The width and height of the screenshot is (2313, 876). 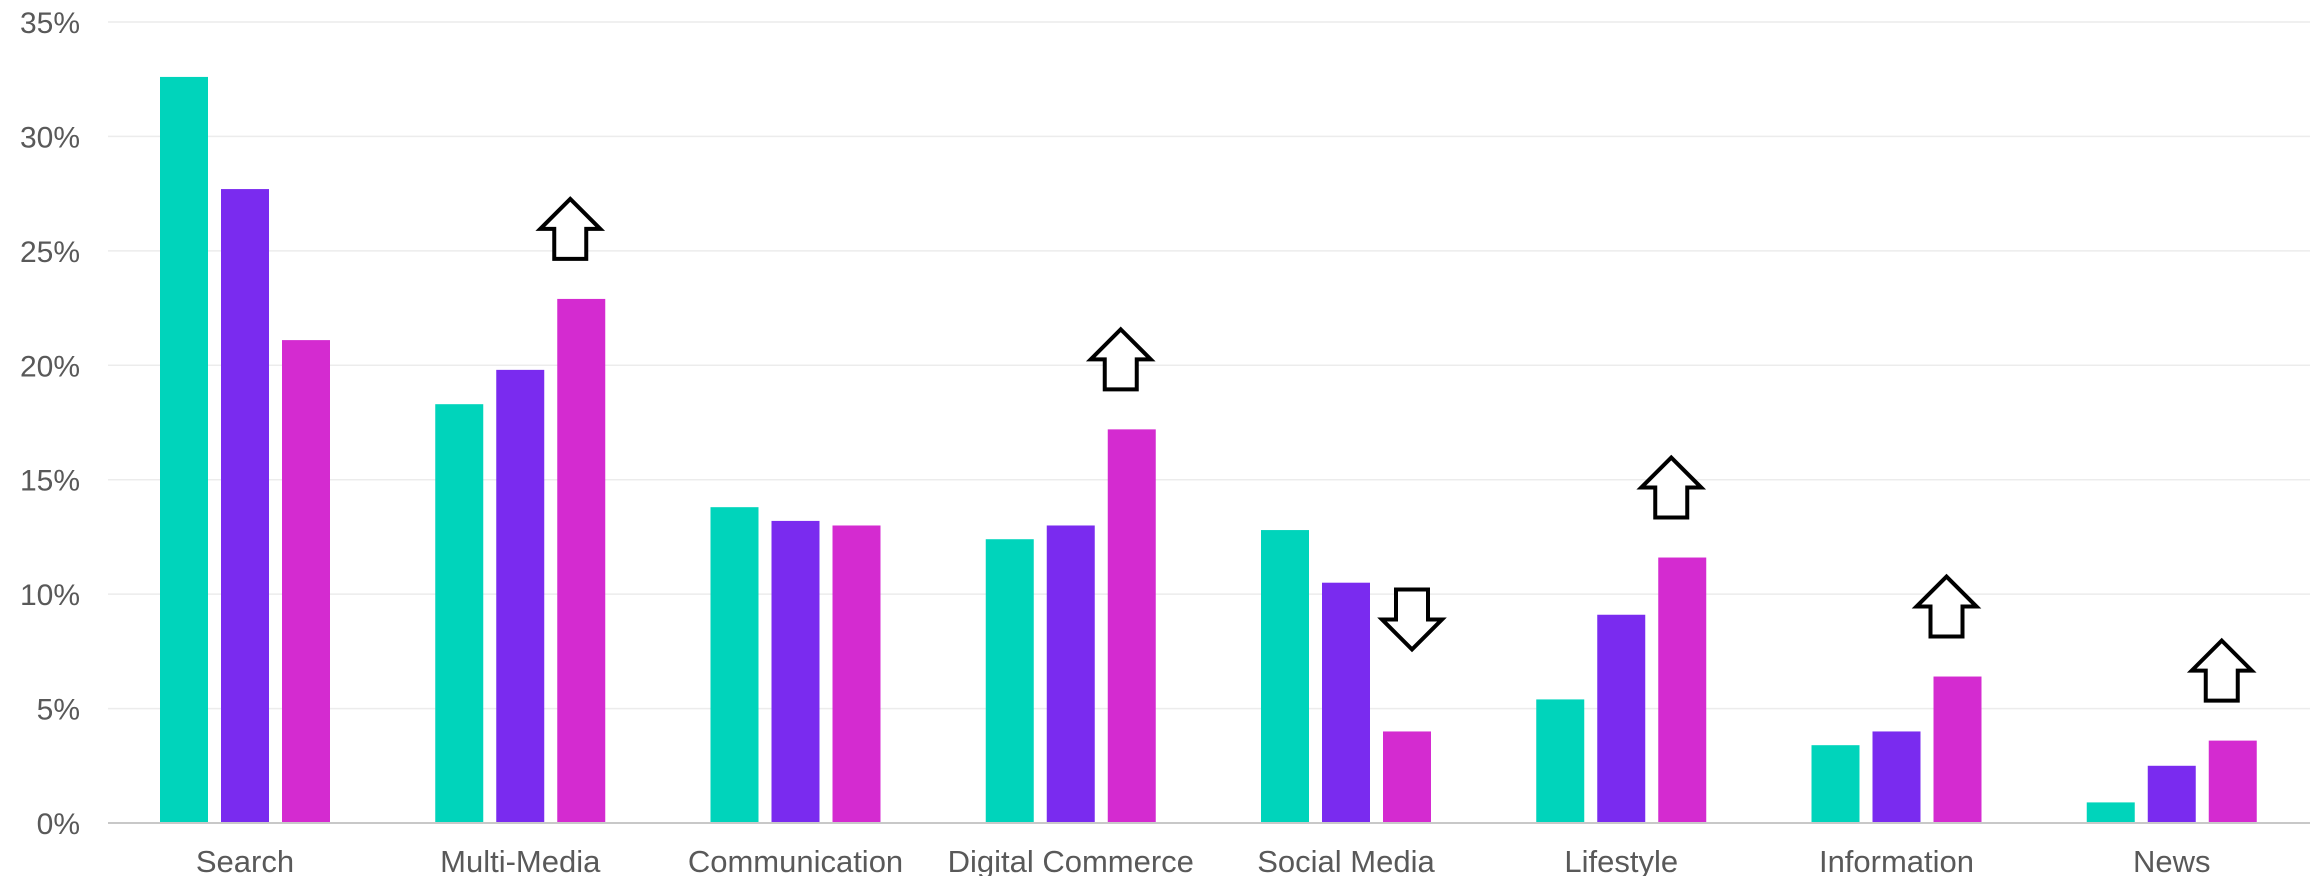 I want to click on y-tick-label: 10%, so click(x=50, y=595).